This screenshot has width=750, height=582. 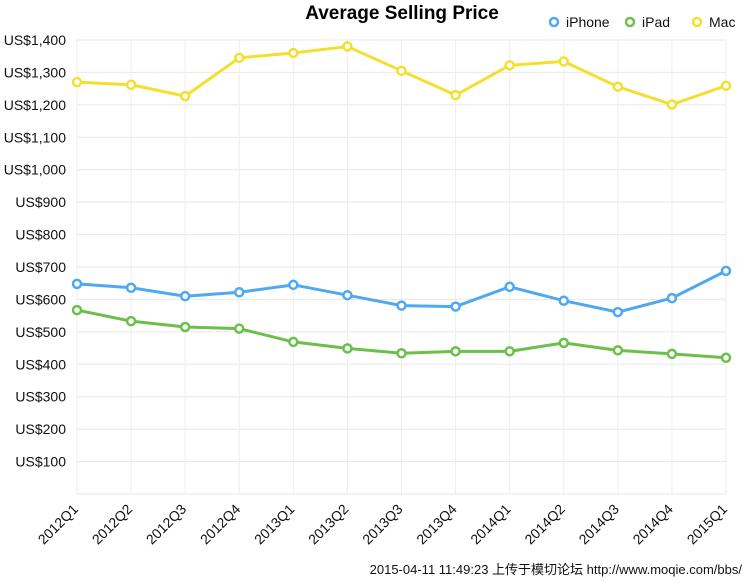 I want to click on y-tick-label: US$1,400, so click(x=35, y=40).